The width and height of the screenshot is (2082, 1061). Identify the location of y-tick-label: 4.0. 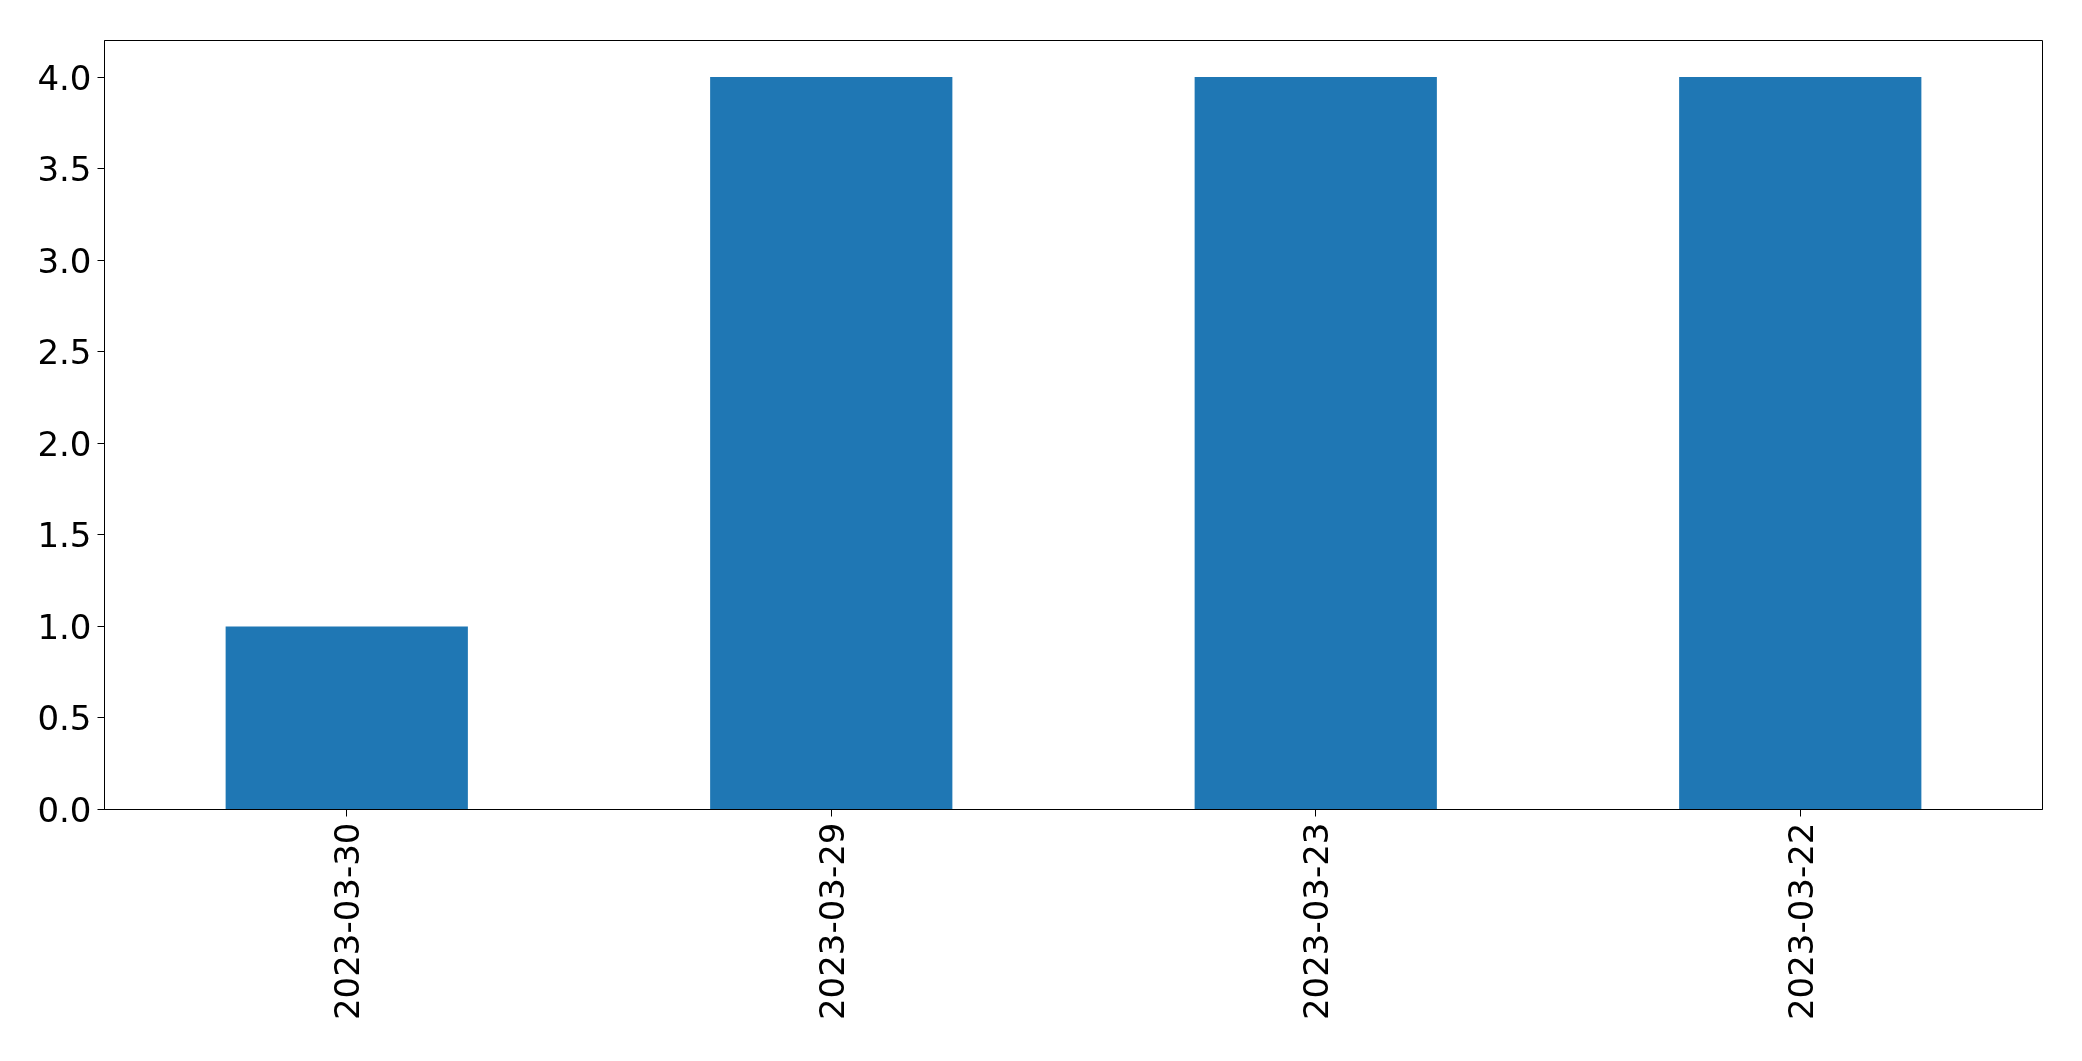
(64, 77).